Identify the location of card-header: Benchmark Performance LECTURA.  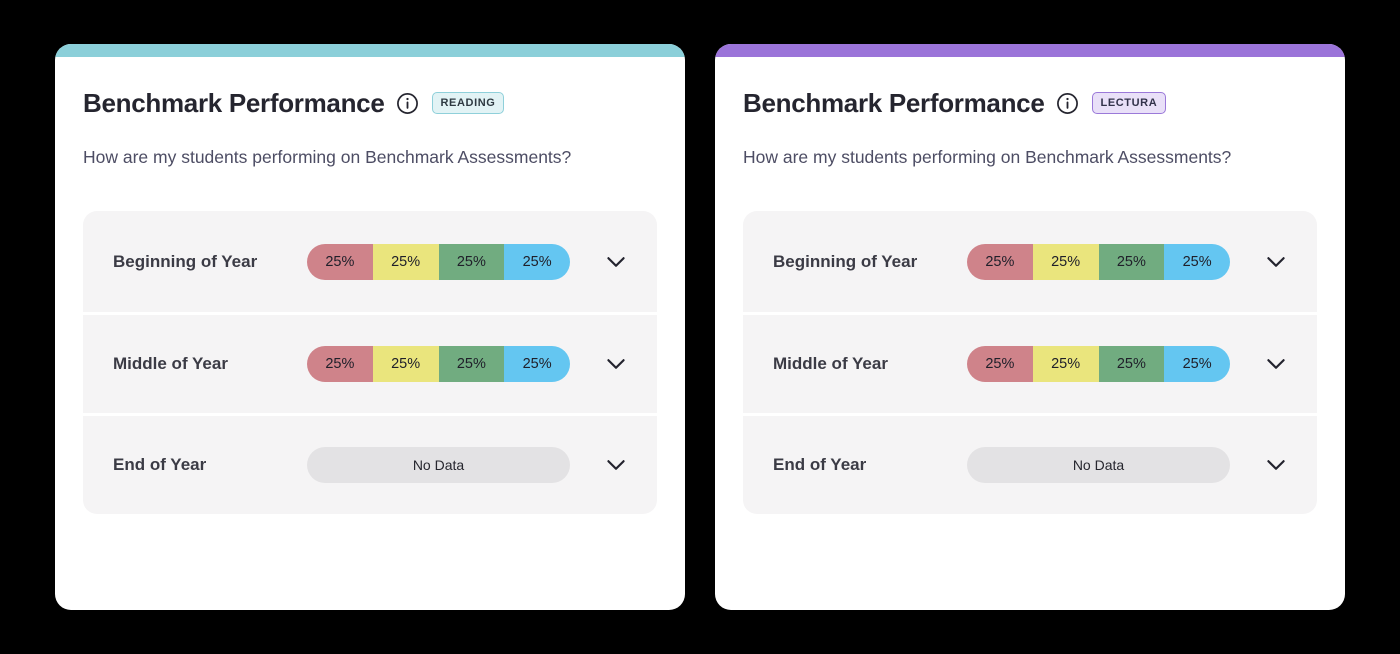
(1030, 103).